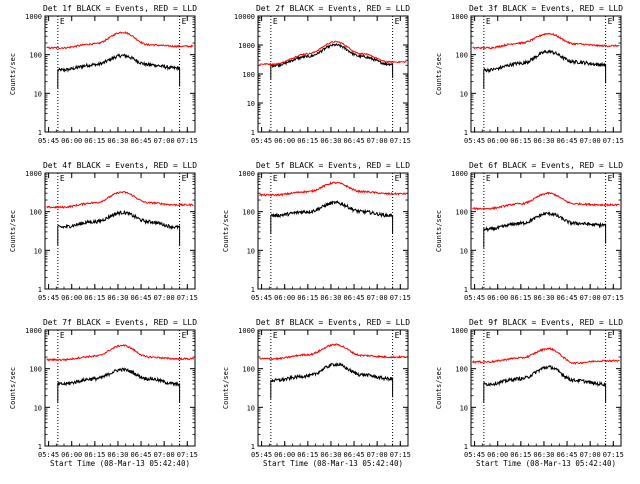  What do you see at coordinates (333, 8) in the screenshot?
I see `chart-title: Det 2f BLACK = Events, RED = LLD` at bounding box center [333, 8].